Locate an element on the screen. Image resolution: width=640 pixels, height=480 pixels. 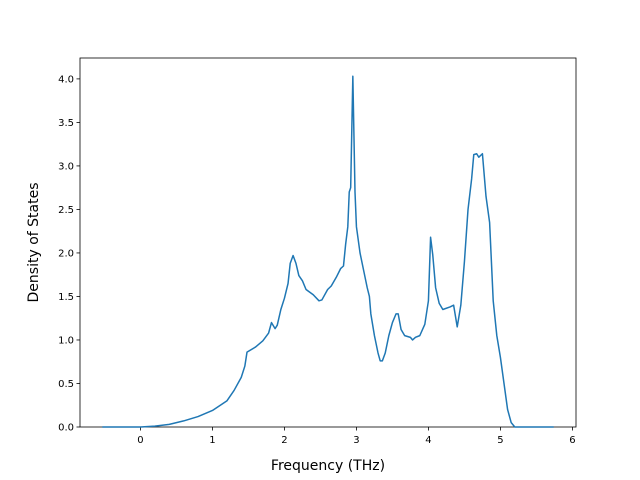
y-tick-label: 2.0 is located at coordinates (66, 253).